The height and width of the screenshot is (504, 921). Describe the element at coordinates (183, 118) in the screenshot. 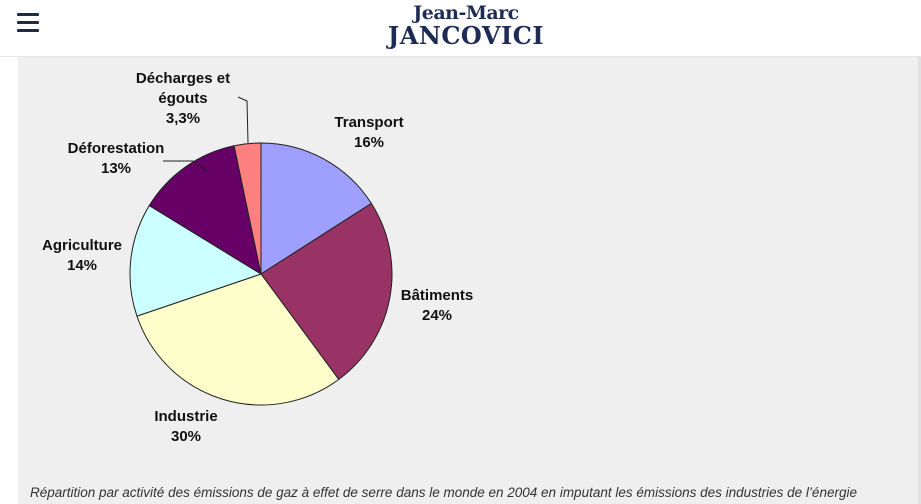

I see `slice-label-line: 3,3%` at that location.